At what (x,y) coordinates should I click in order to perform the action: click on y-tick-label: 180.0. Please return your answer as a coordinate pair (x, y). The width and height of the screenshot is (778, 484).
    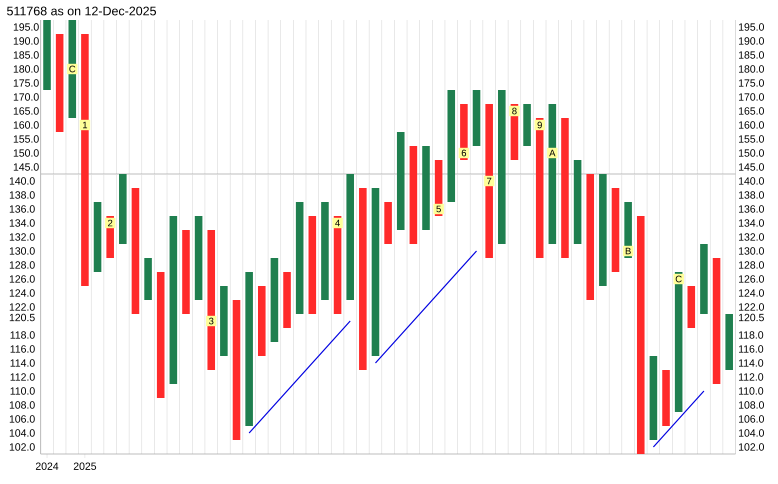
    Looking at the image, I should click on (26, 69).